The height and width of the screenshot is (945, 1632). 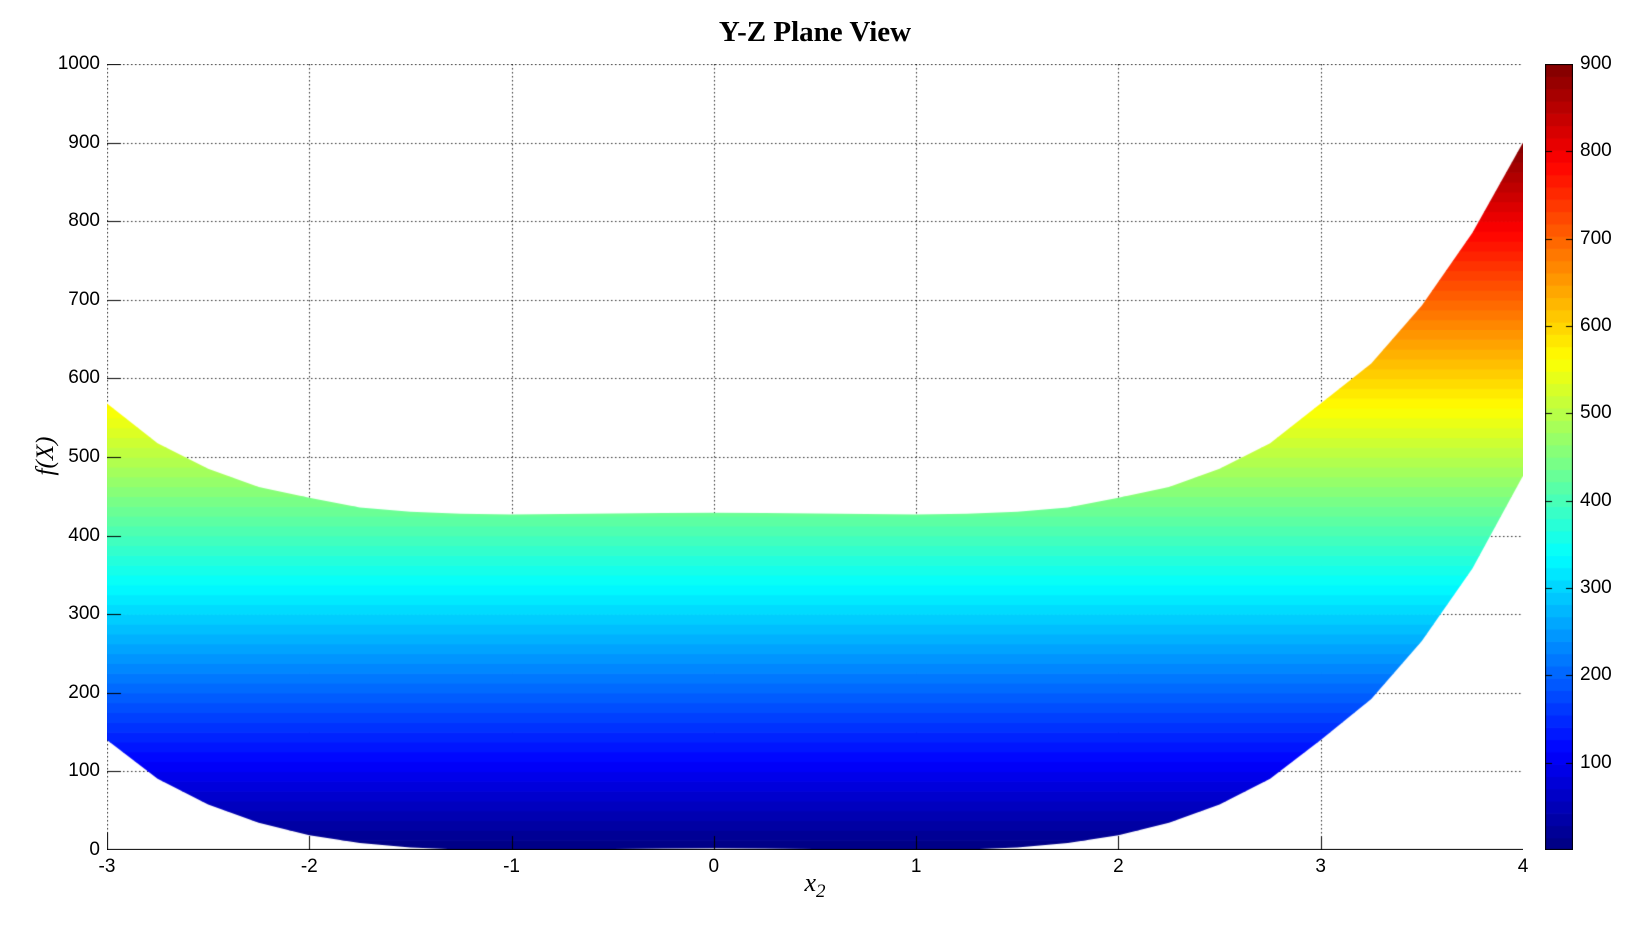 What do you see at coordinates (1596, 63) in the screenshot?
I see `colorbar-tick-label: 900` at bounding box center [1596, 63].